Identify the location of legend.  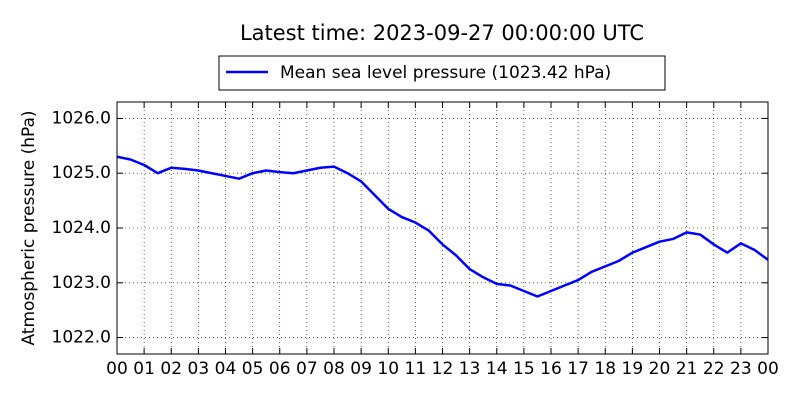
(442, 73).